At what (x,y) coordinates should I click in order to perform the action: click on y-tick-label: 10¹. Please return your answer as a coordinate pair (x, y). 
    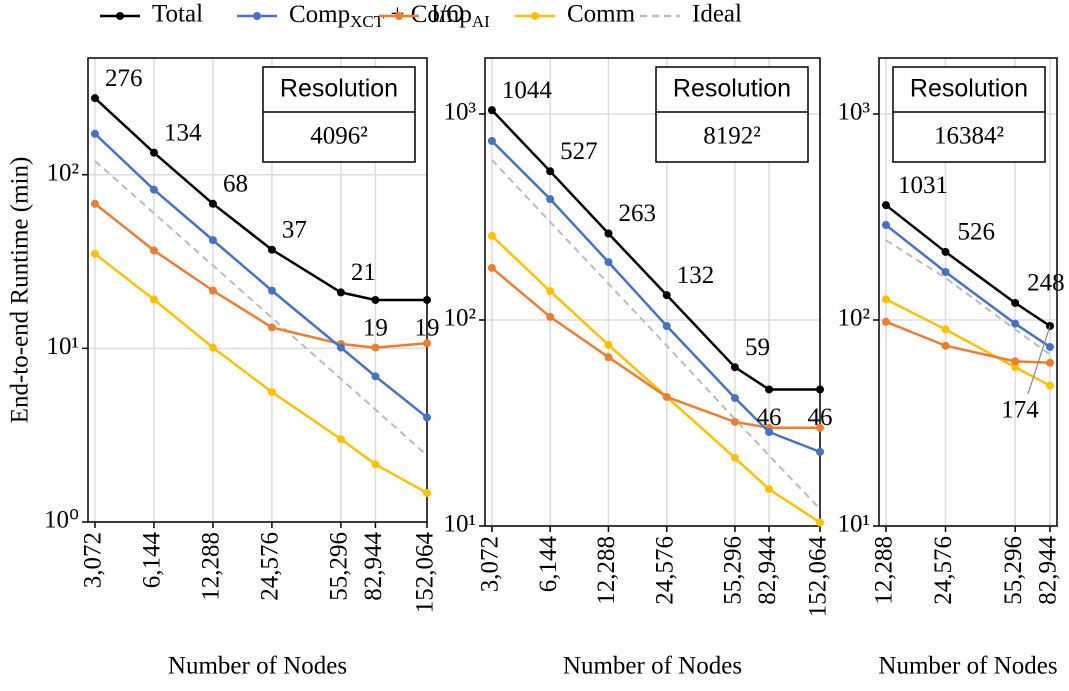
    Looking at the image, I should click on (63, 346).